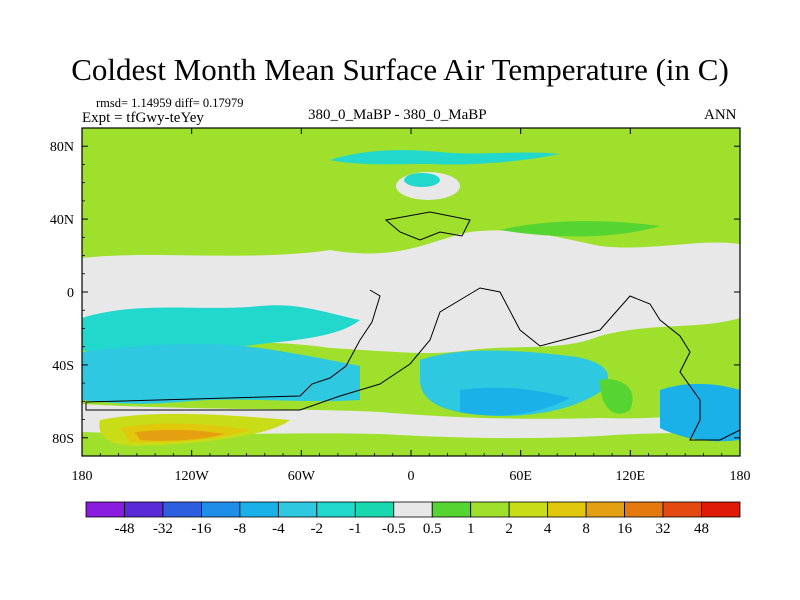 This screenshot has width=800, height=600. What do you see at coordinates (631, 476) in the screenshot?
I see `x-tick-label: 120E` at bounding box center [631, 476].